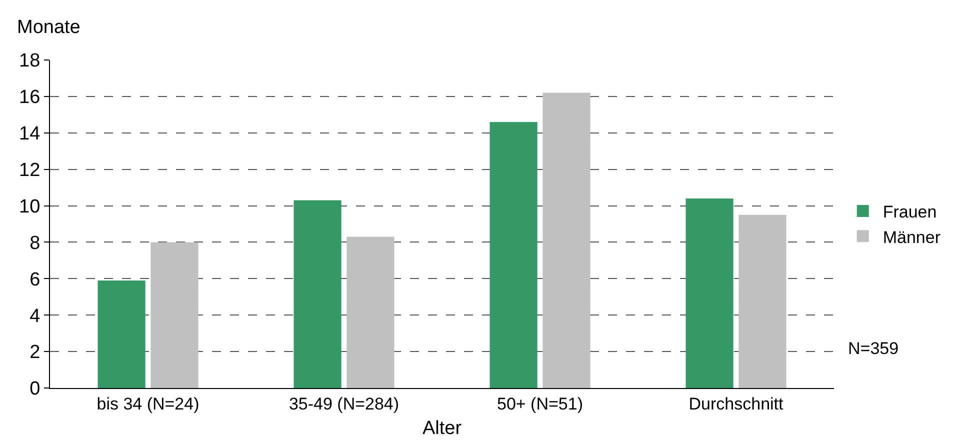  Describe the element at coordinates (30, 134) in the screenshot. I see `y-tick-label: 14` at that location.